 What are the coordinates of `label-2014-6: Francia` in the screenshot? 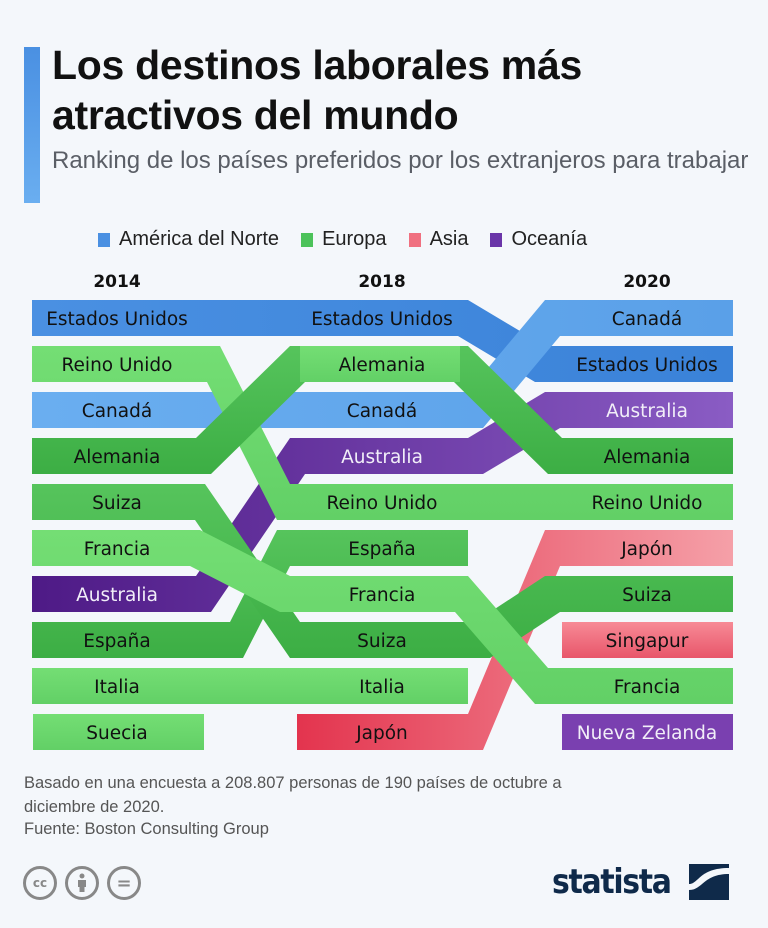 It's located at (117, 549).